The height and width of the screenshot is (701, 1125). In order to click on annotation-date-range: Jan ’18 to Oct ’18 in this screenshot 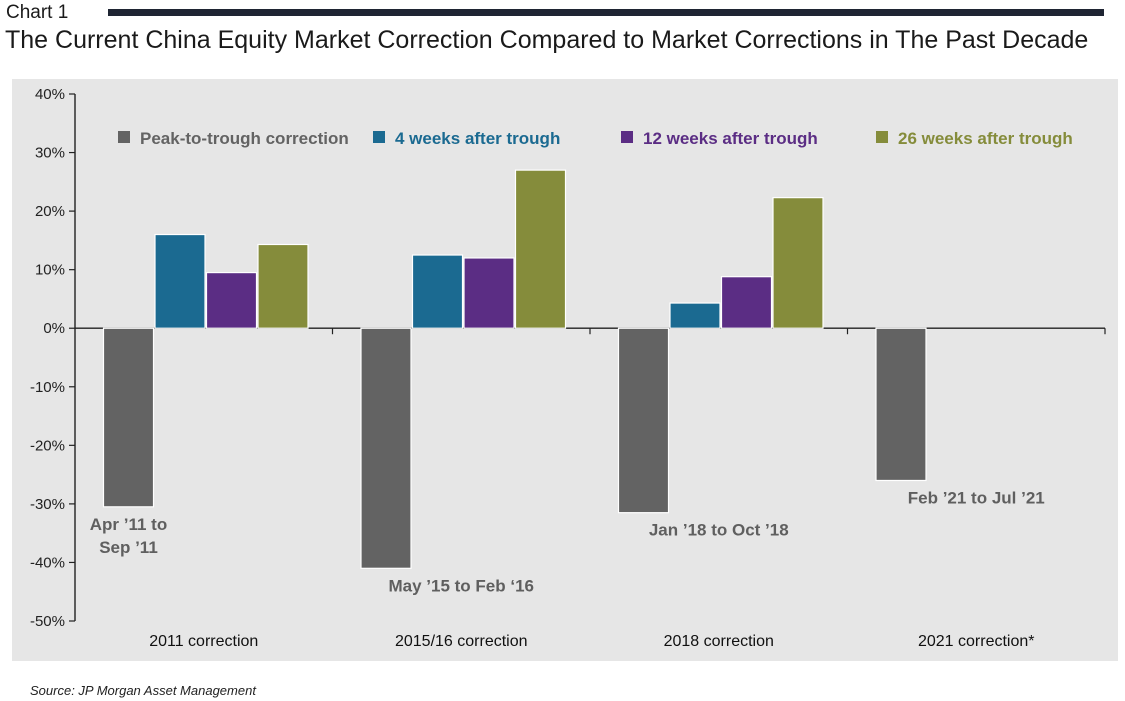, I will do `click(719, 530)`.